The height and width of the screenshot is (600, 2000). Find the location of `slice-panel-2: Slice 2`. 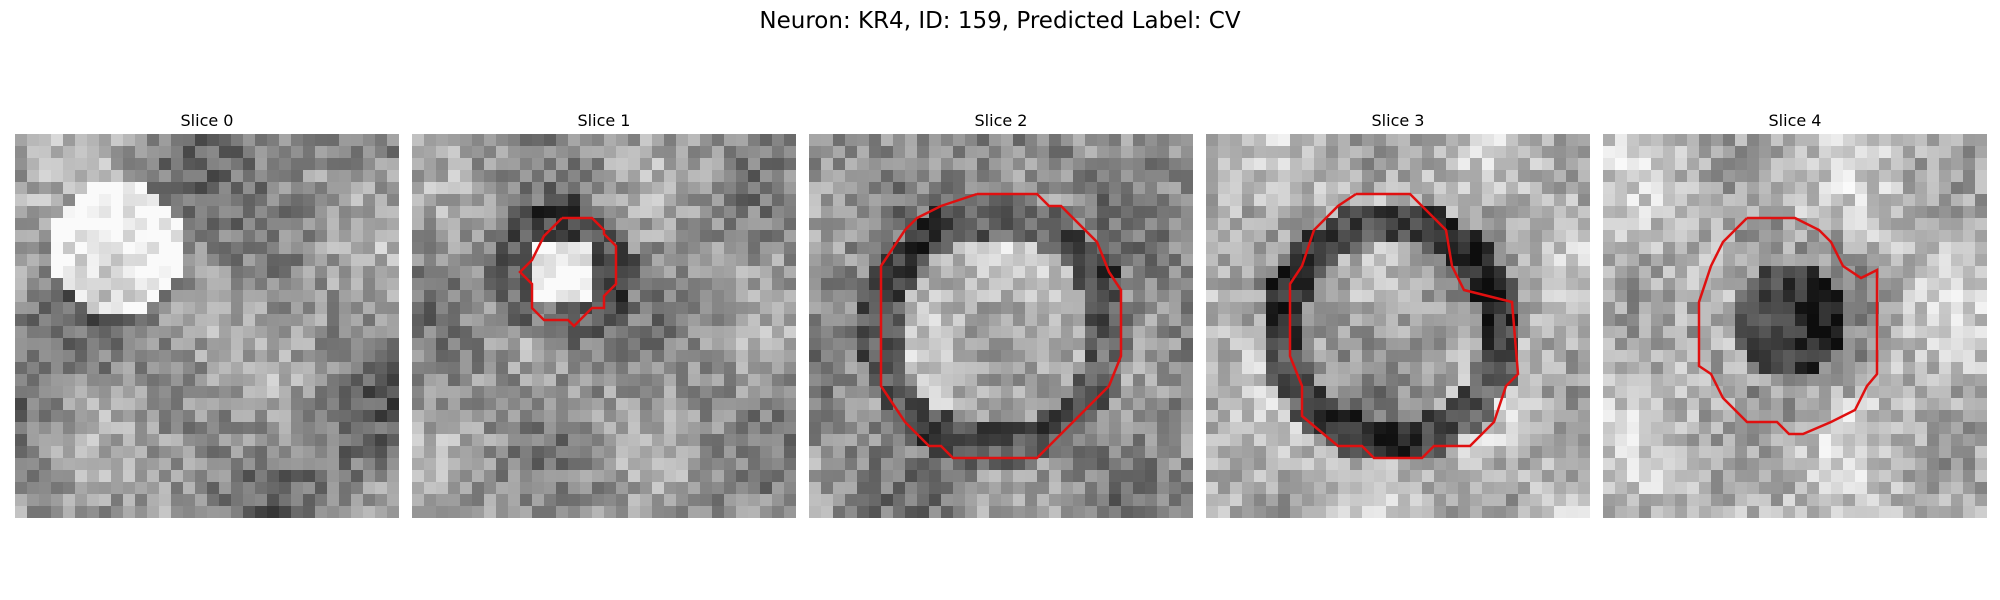

slice-panel-2: Slice 2 is located at coordinates (1001, 313).